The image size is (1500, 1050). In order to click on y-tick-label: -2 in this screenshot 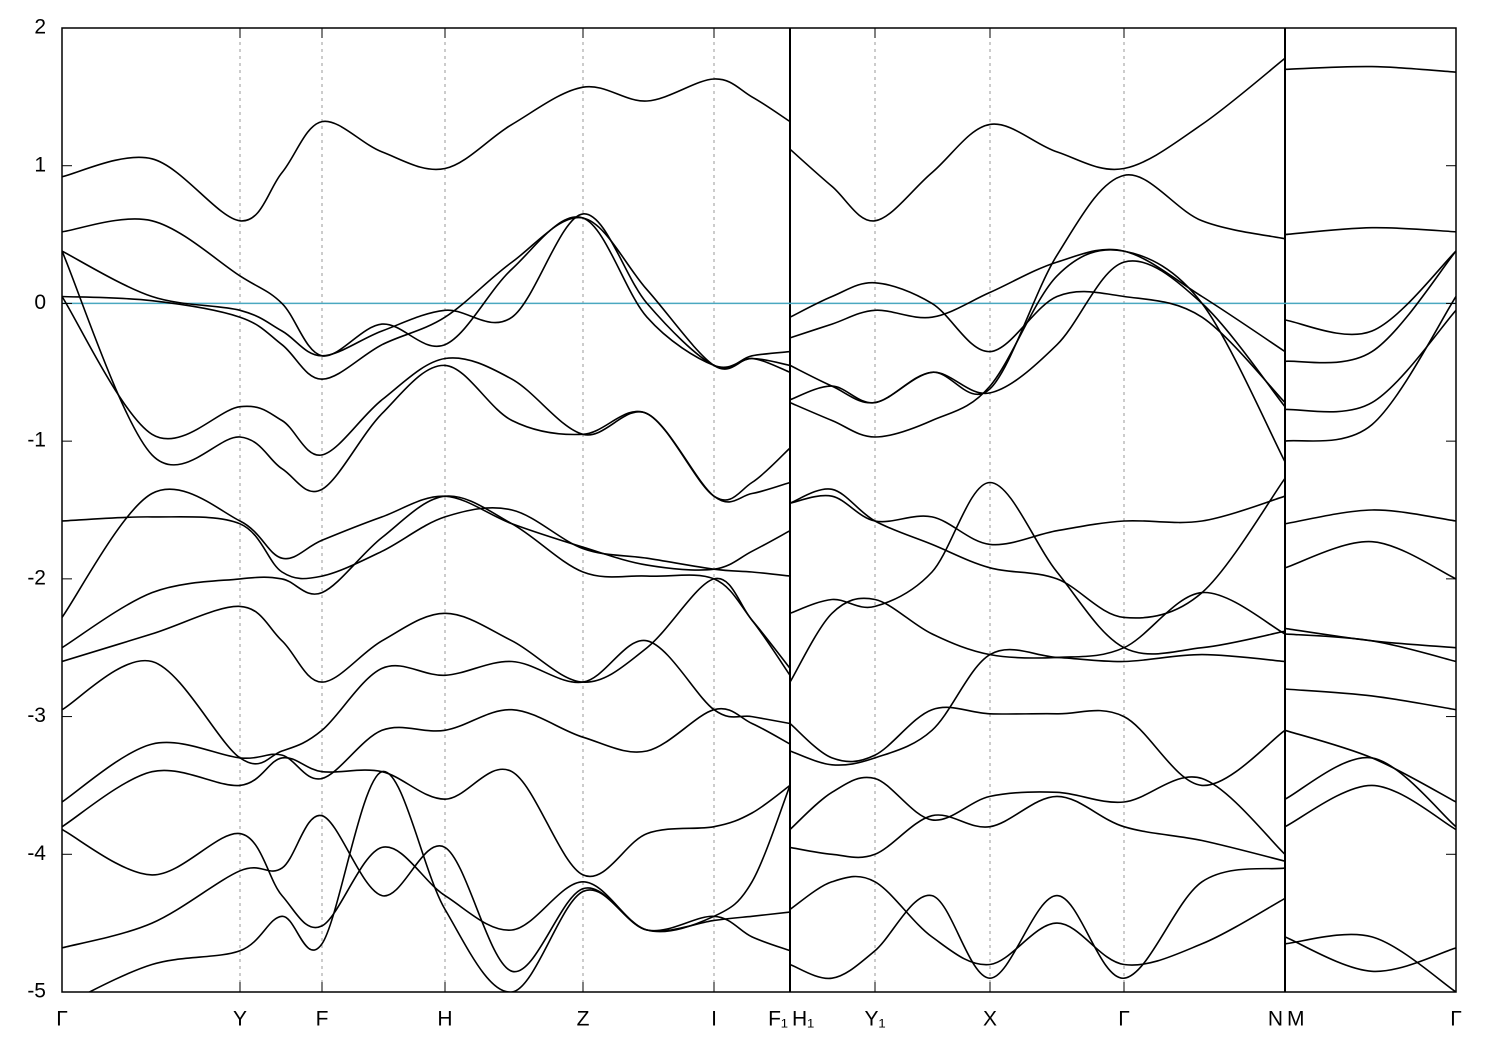, I will do `click(36, 577)`.